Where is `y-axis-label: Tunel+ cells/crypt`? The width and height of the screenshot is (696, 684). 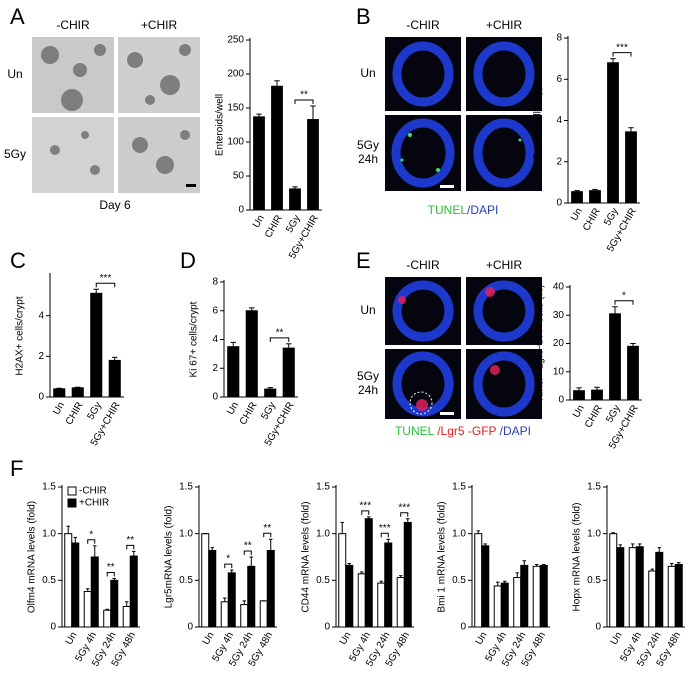 y-axis-label: Tunel+ cells/crypt is located at coordinates (538, 120).